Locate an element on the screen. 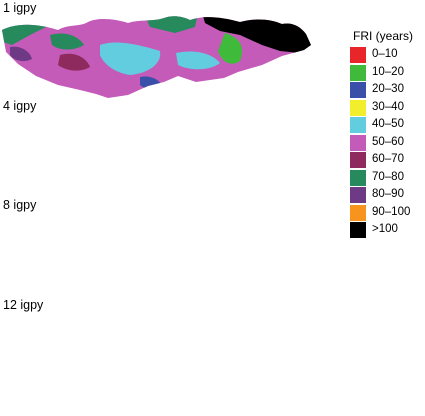 The height and width of the screenshot is (416, 425). panel-label-12-igpy: 12 igpy is located at coordinates (23, 305).